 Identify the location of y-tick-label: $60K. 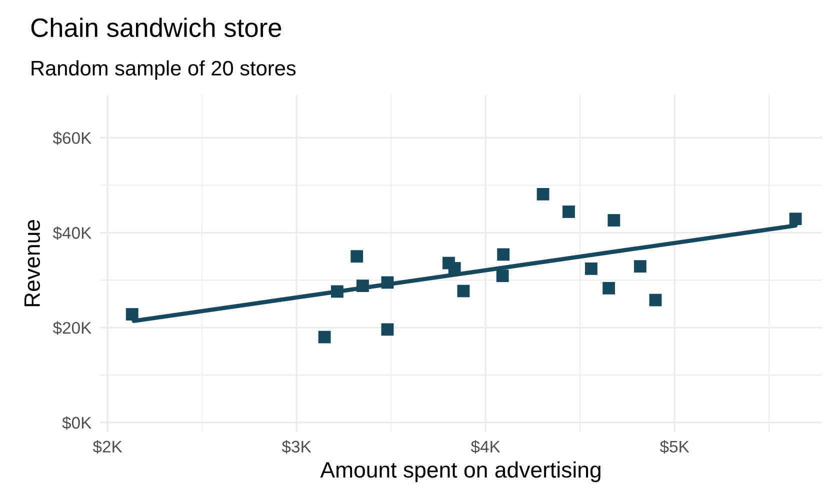
(72, 138).